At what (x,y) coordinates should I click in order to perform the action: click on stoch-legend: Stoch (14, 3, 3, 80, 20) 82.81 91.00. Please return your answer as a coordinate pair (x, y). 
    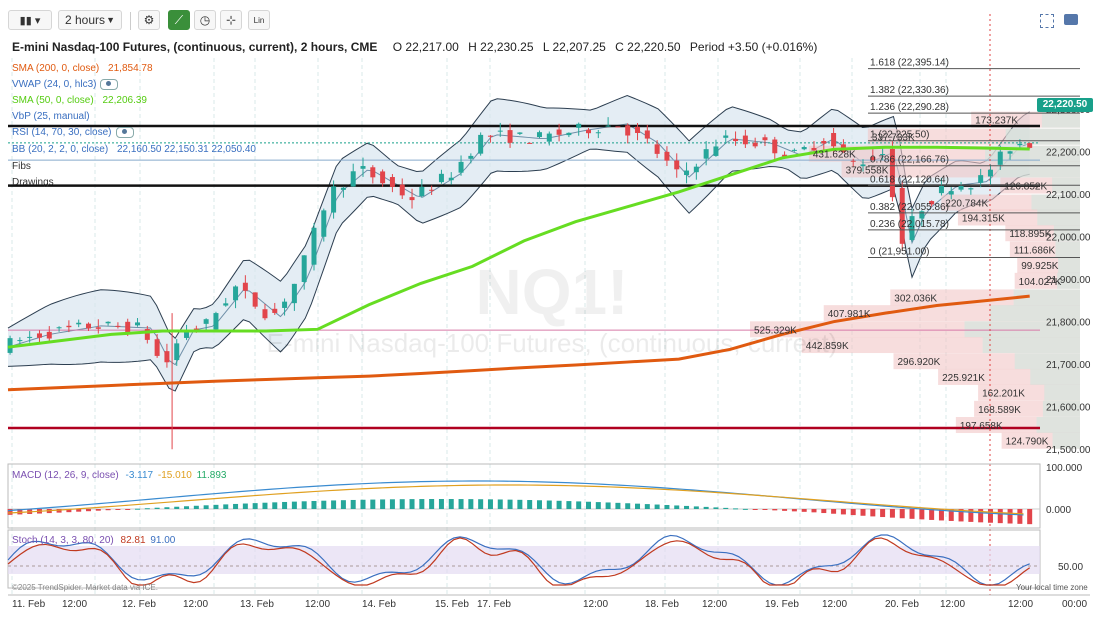
    Looking at the image, I should click on (93, 541).